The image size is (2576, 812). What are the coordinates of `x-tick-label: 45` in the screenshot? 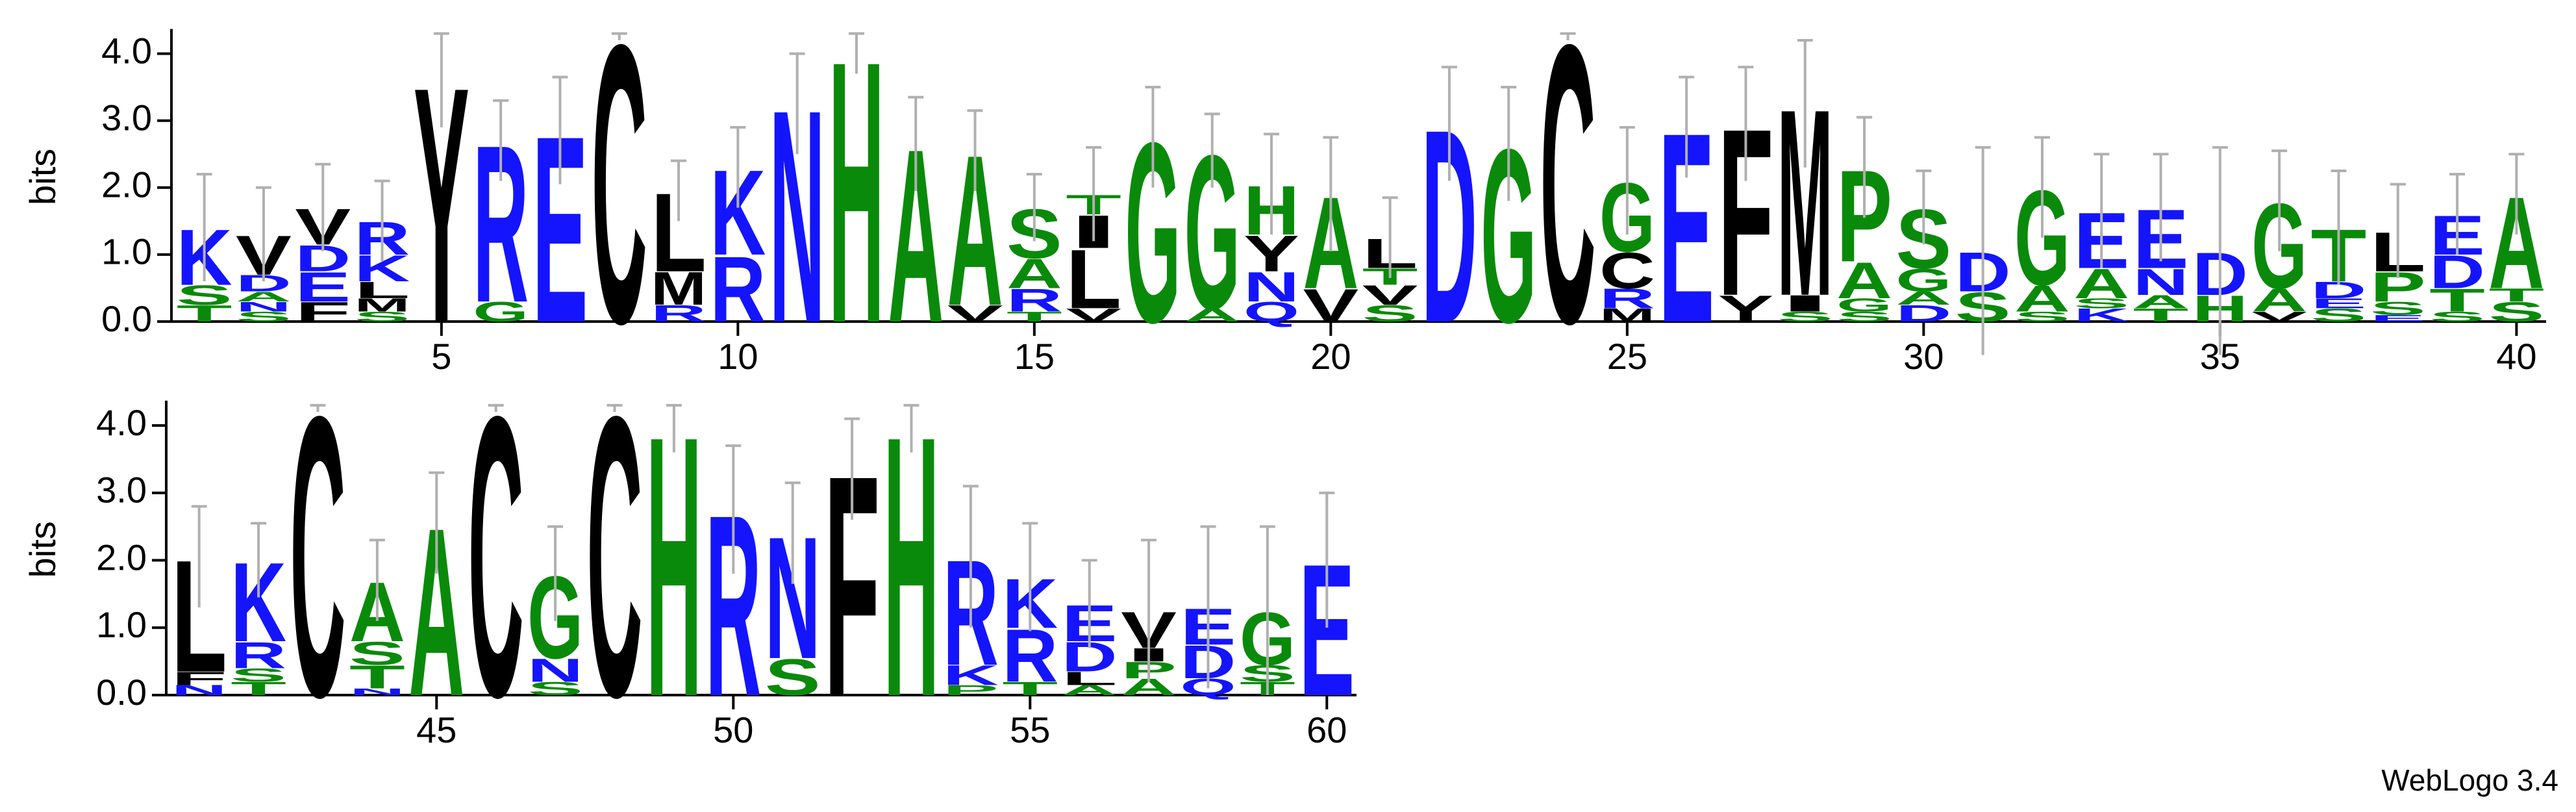 It's located at (436, 729).